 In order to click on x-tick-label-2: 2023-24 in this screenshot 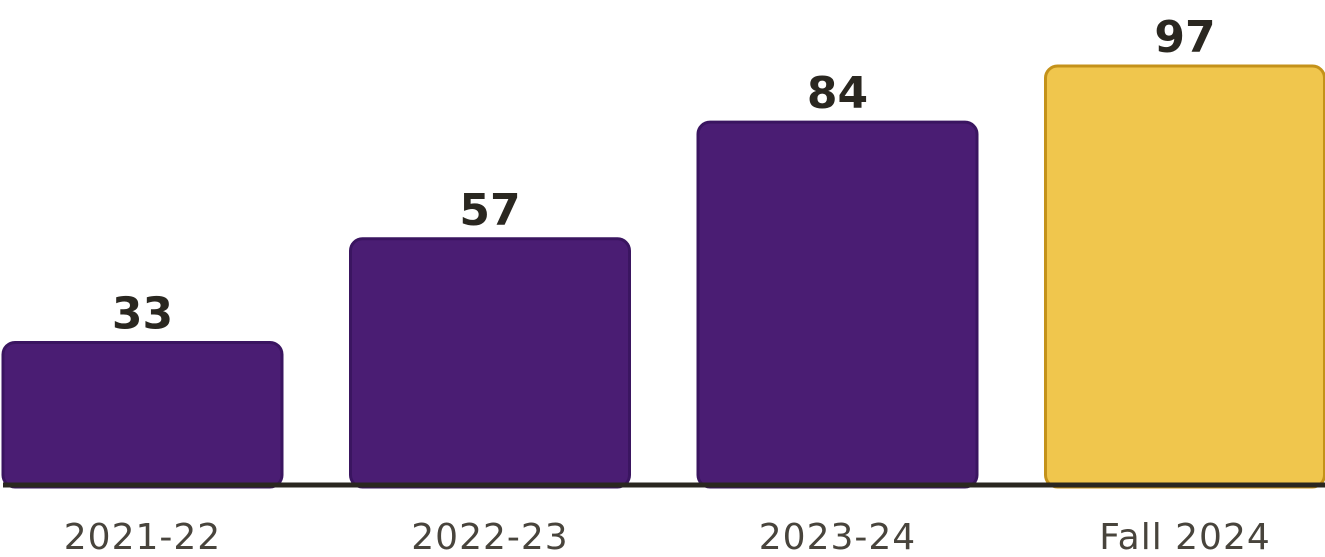, I will do `click(837, 537)`.